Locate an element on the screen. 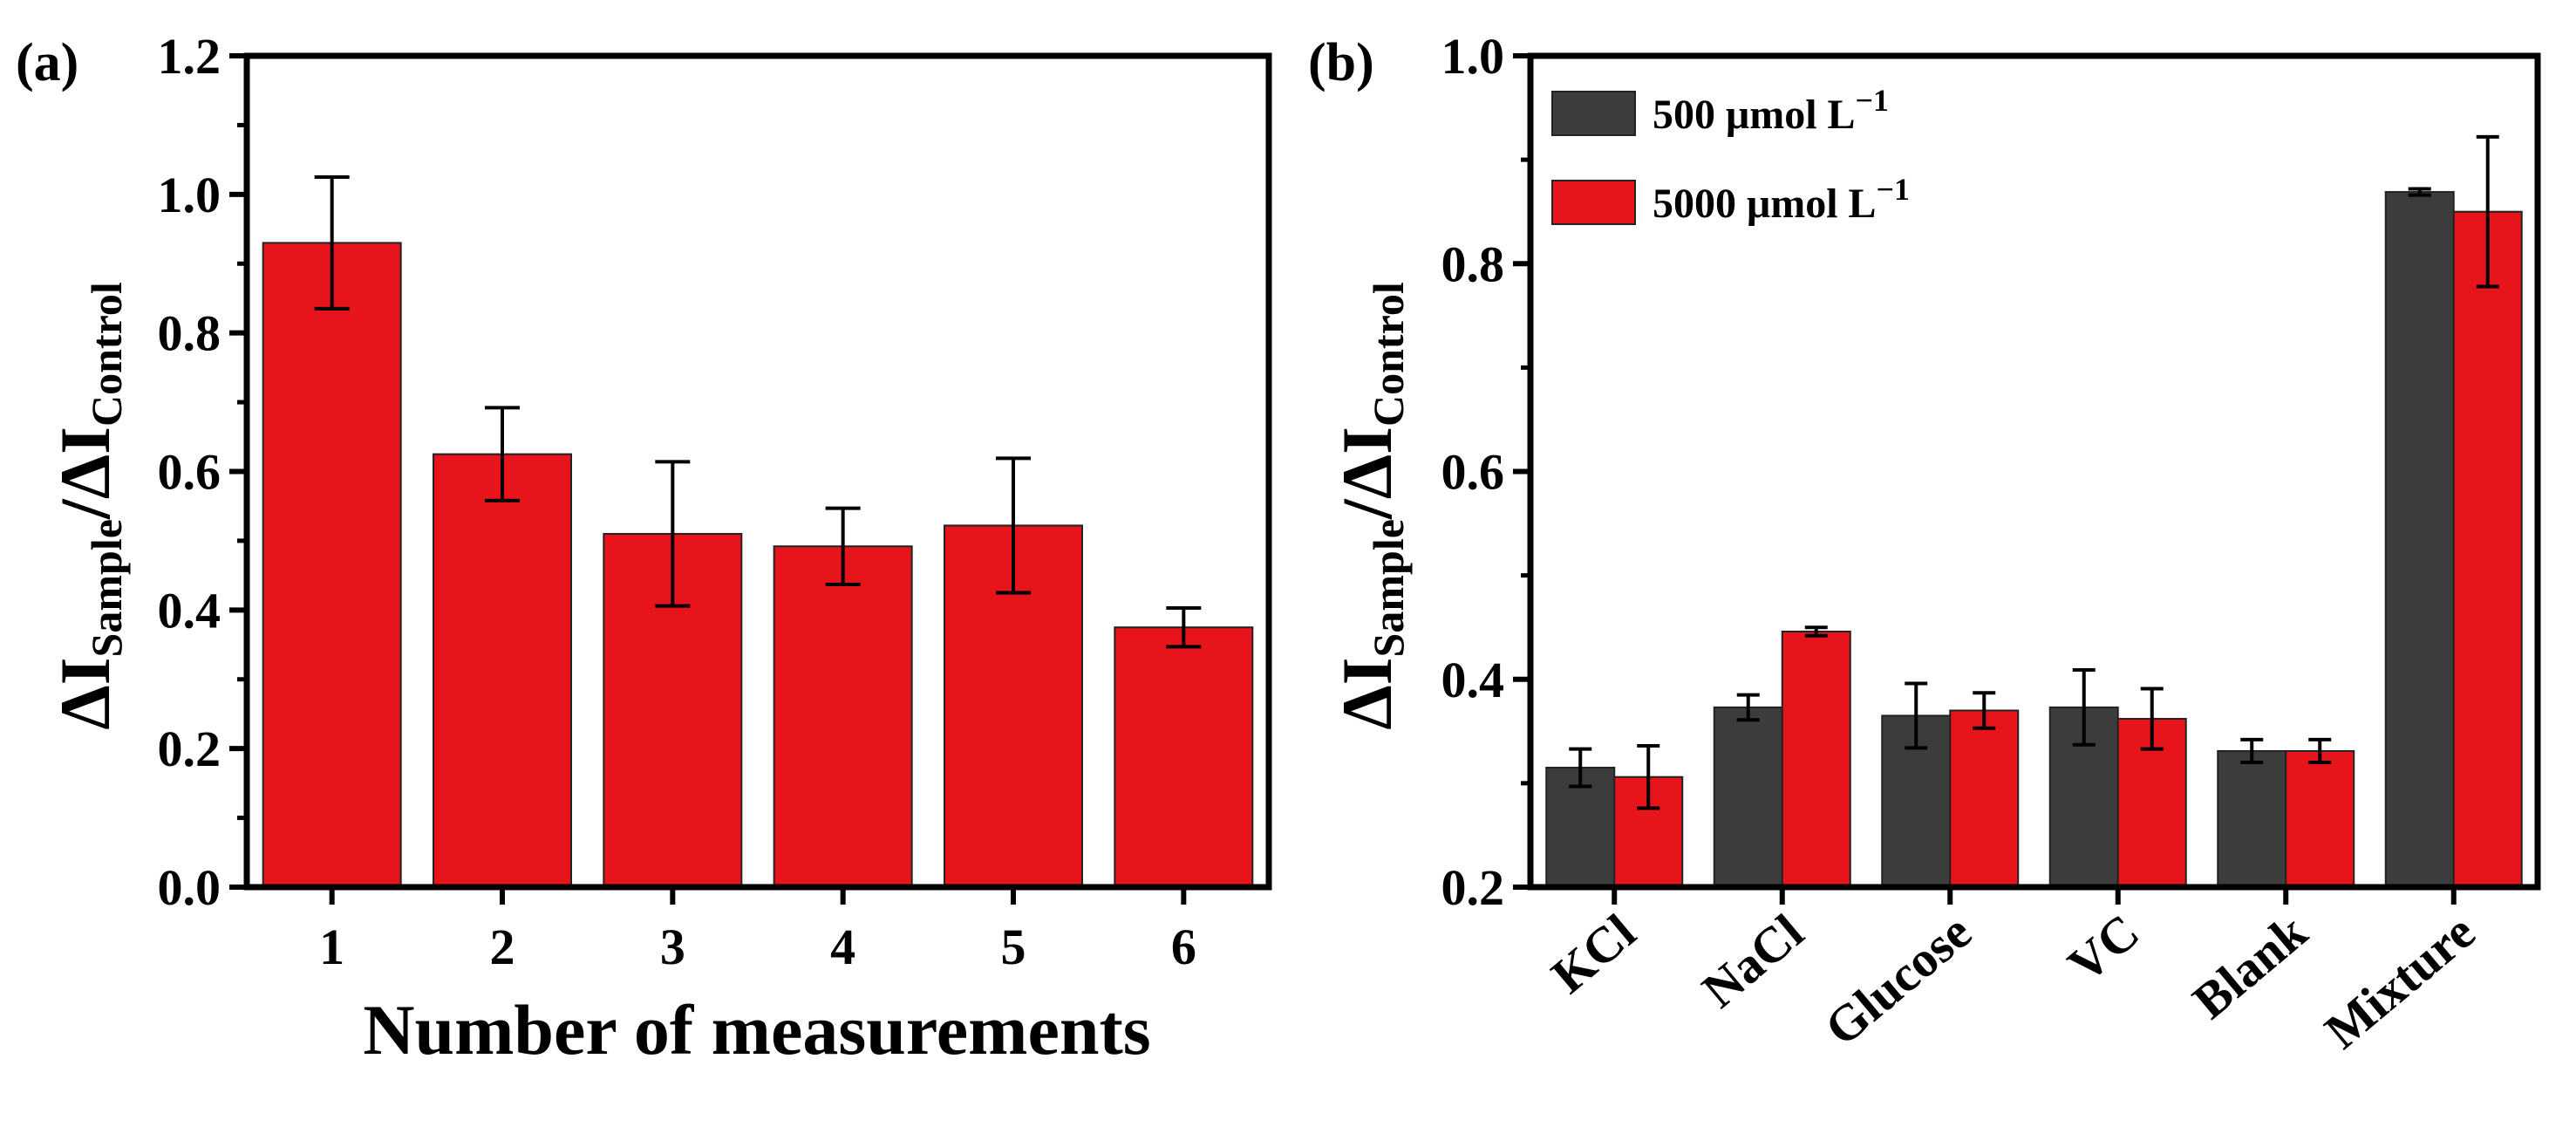  x-tick-label: 1 is located at coordinates (332, 947).